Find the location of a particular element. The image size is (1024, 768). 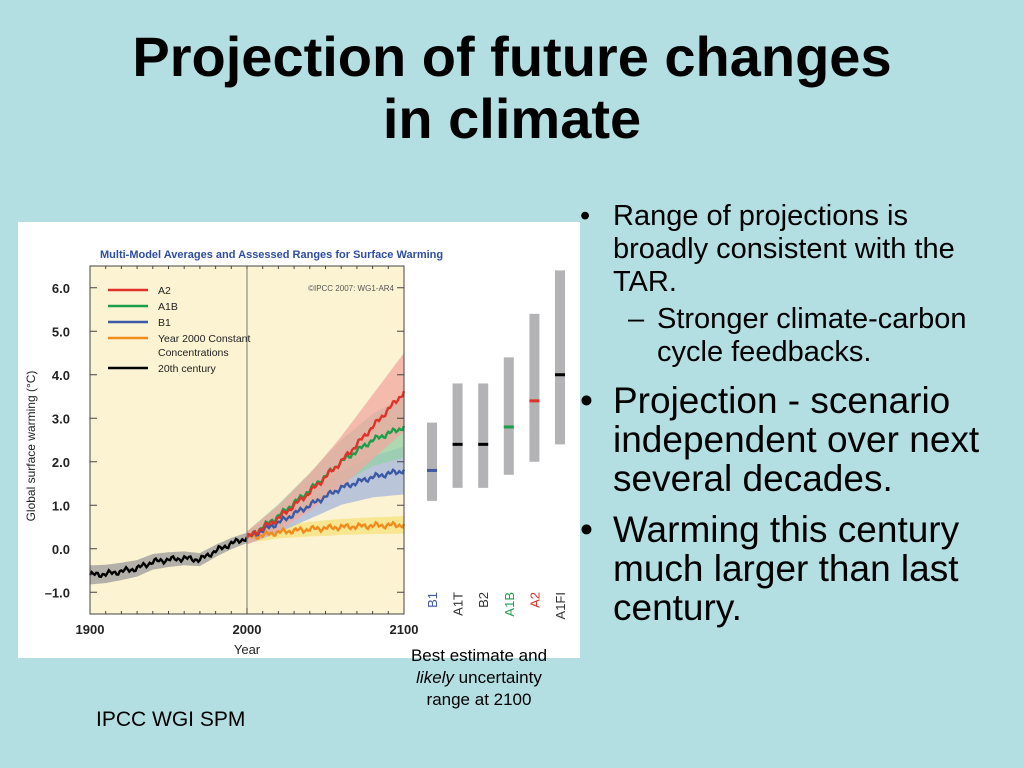

line-year-2000-constant-concentrations is located at coordinates (325, 530).